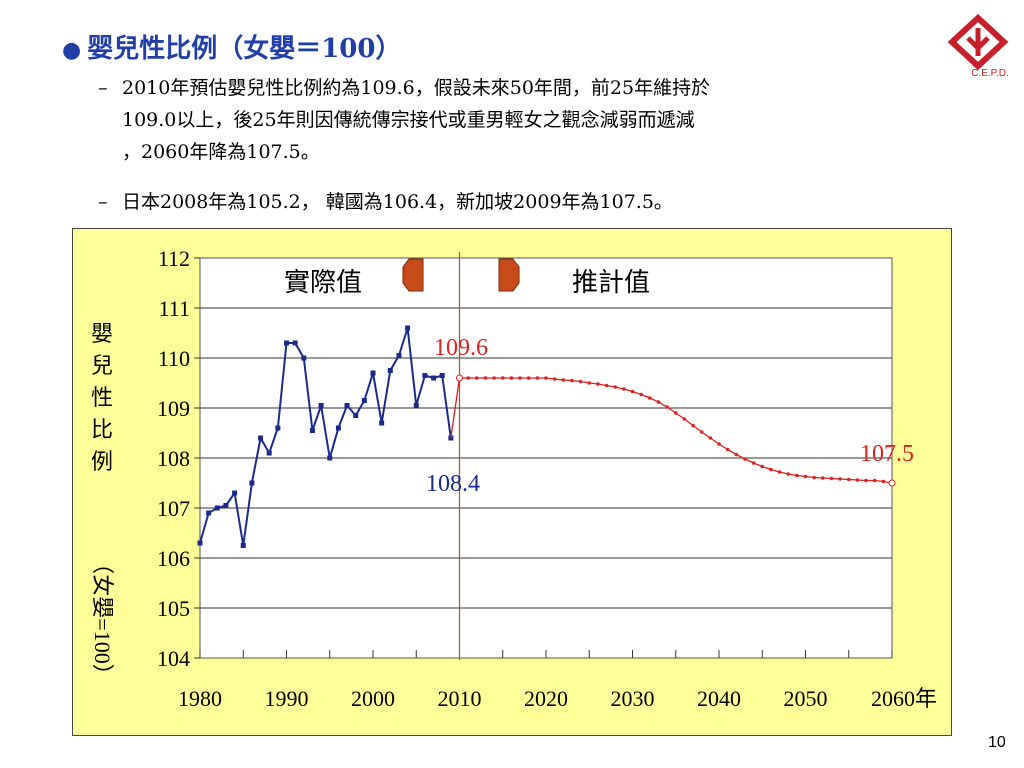 This screenshot has height=768, width=1024. What do you see at coordinates (102, 397) in the screenshot?
I see `y-axis-label-char: 性` at bounding box center [102, 397].